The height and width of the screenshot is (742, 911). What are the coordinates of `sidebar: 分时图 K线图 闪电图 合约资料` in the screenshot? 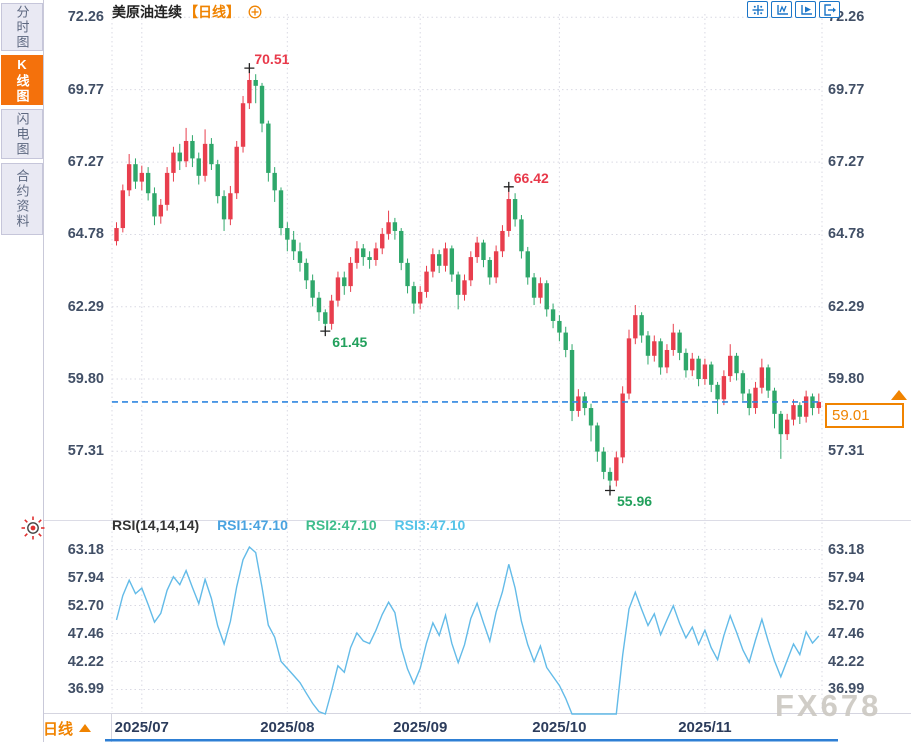 It's located at (22, 371).